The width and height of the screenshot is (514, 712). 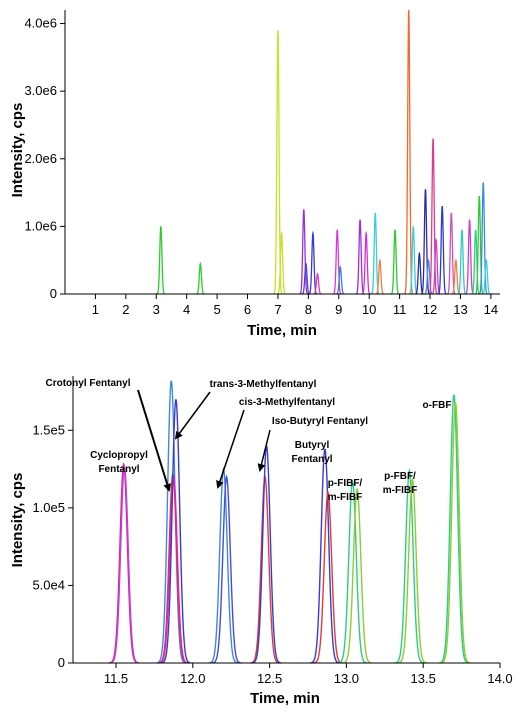 I want to click on y-tick-label: 1.5e5, so click(x=48, y=429).